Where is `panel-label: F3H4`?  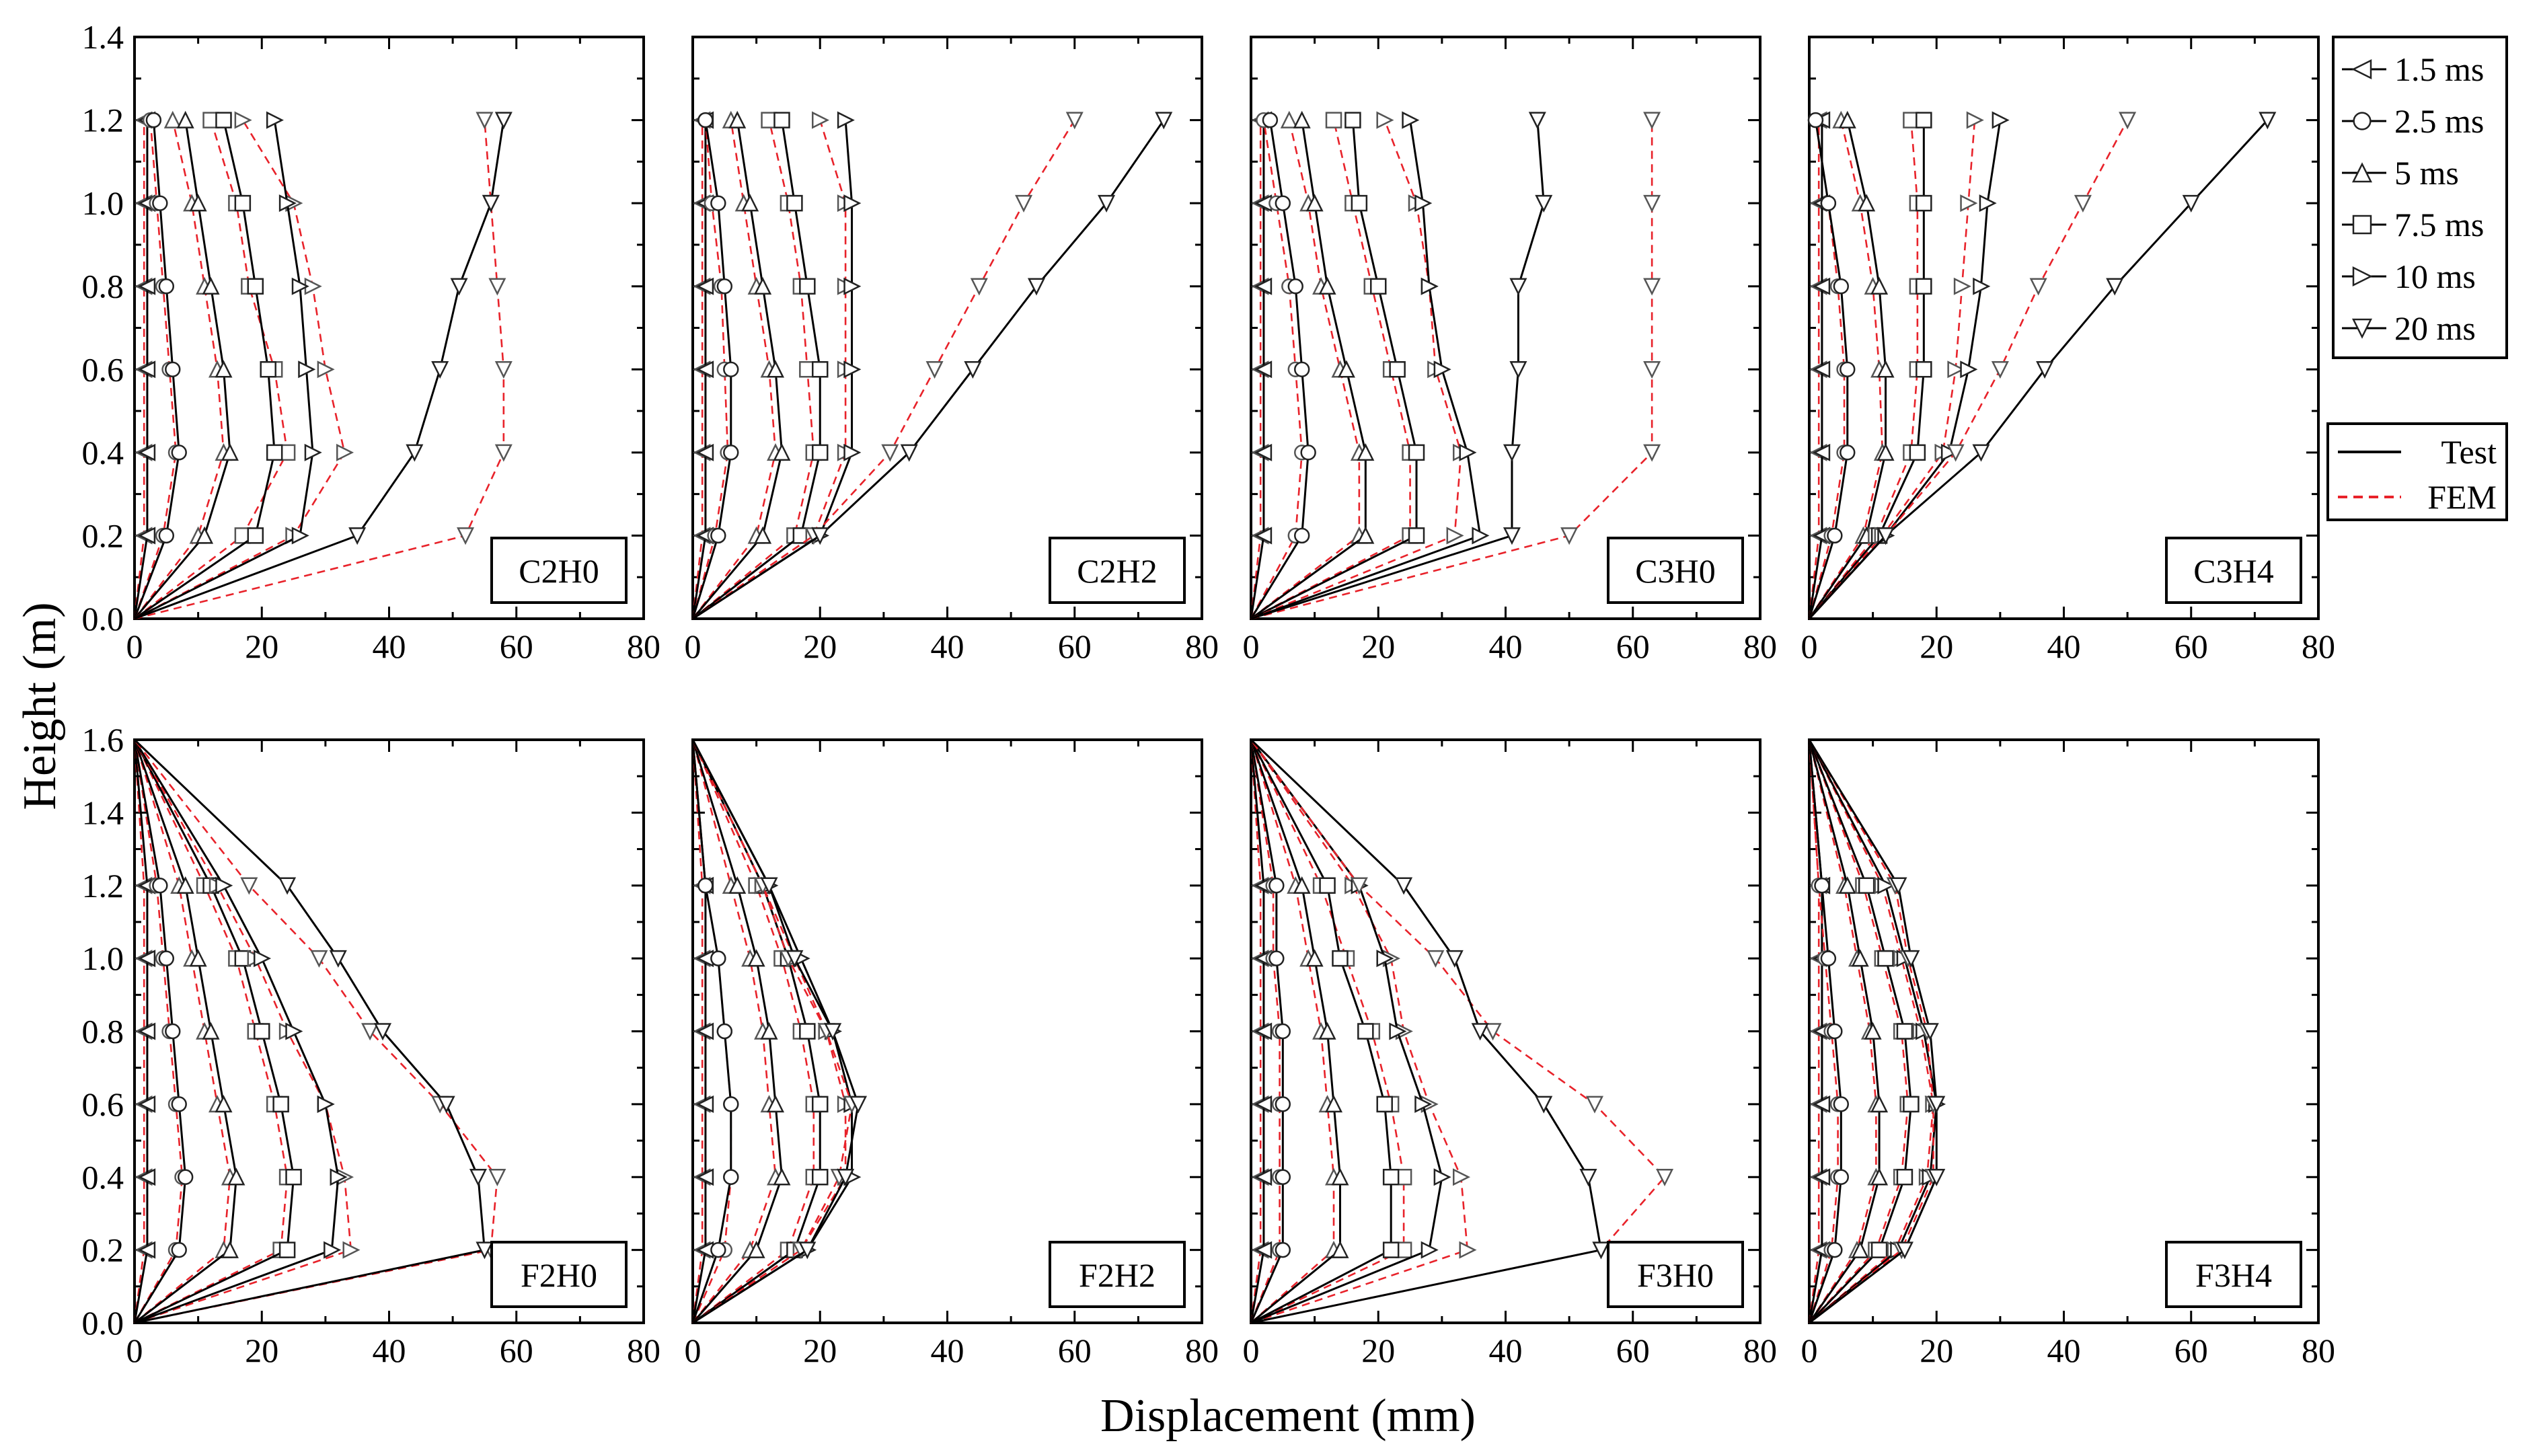 panel-label: F3H4 is located at coordinates (2233, 1275).